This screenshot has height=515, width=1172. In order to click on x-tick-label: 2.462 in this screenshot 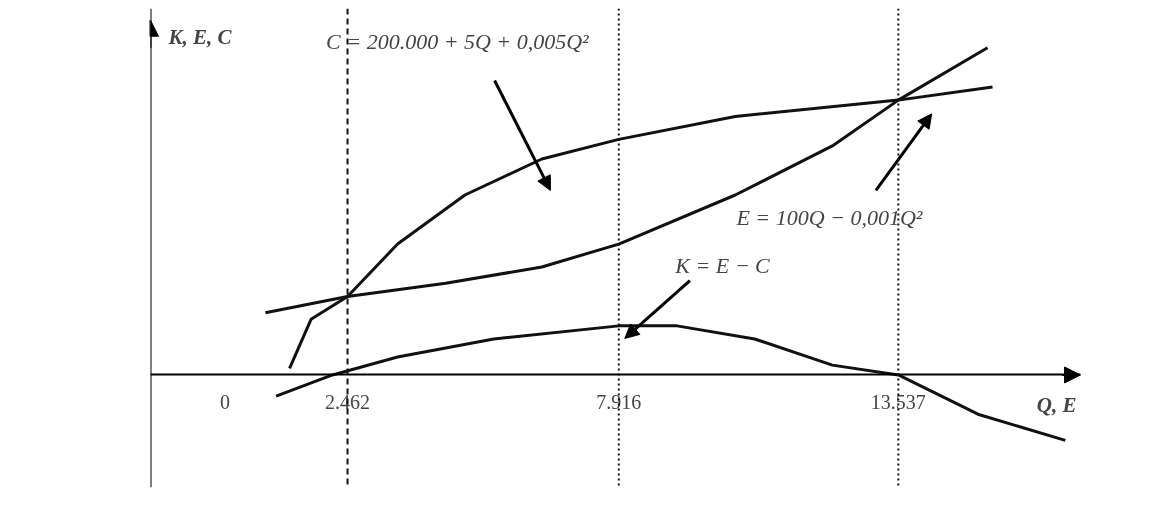, I will do `click(348, 401)`.